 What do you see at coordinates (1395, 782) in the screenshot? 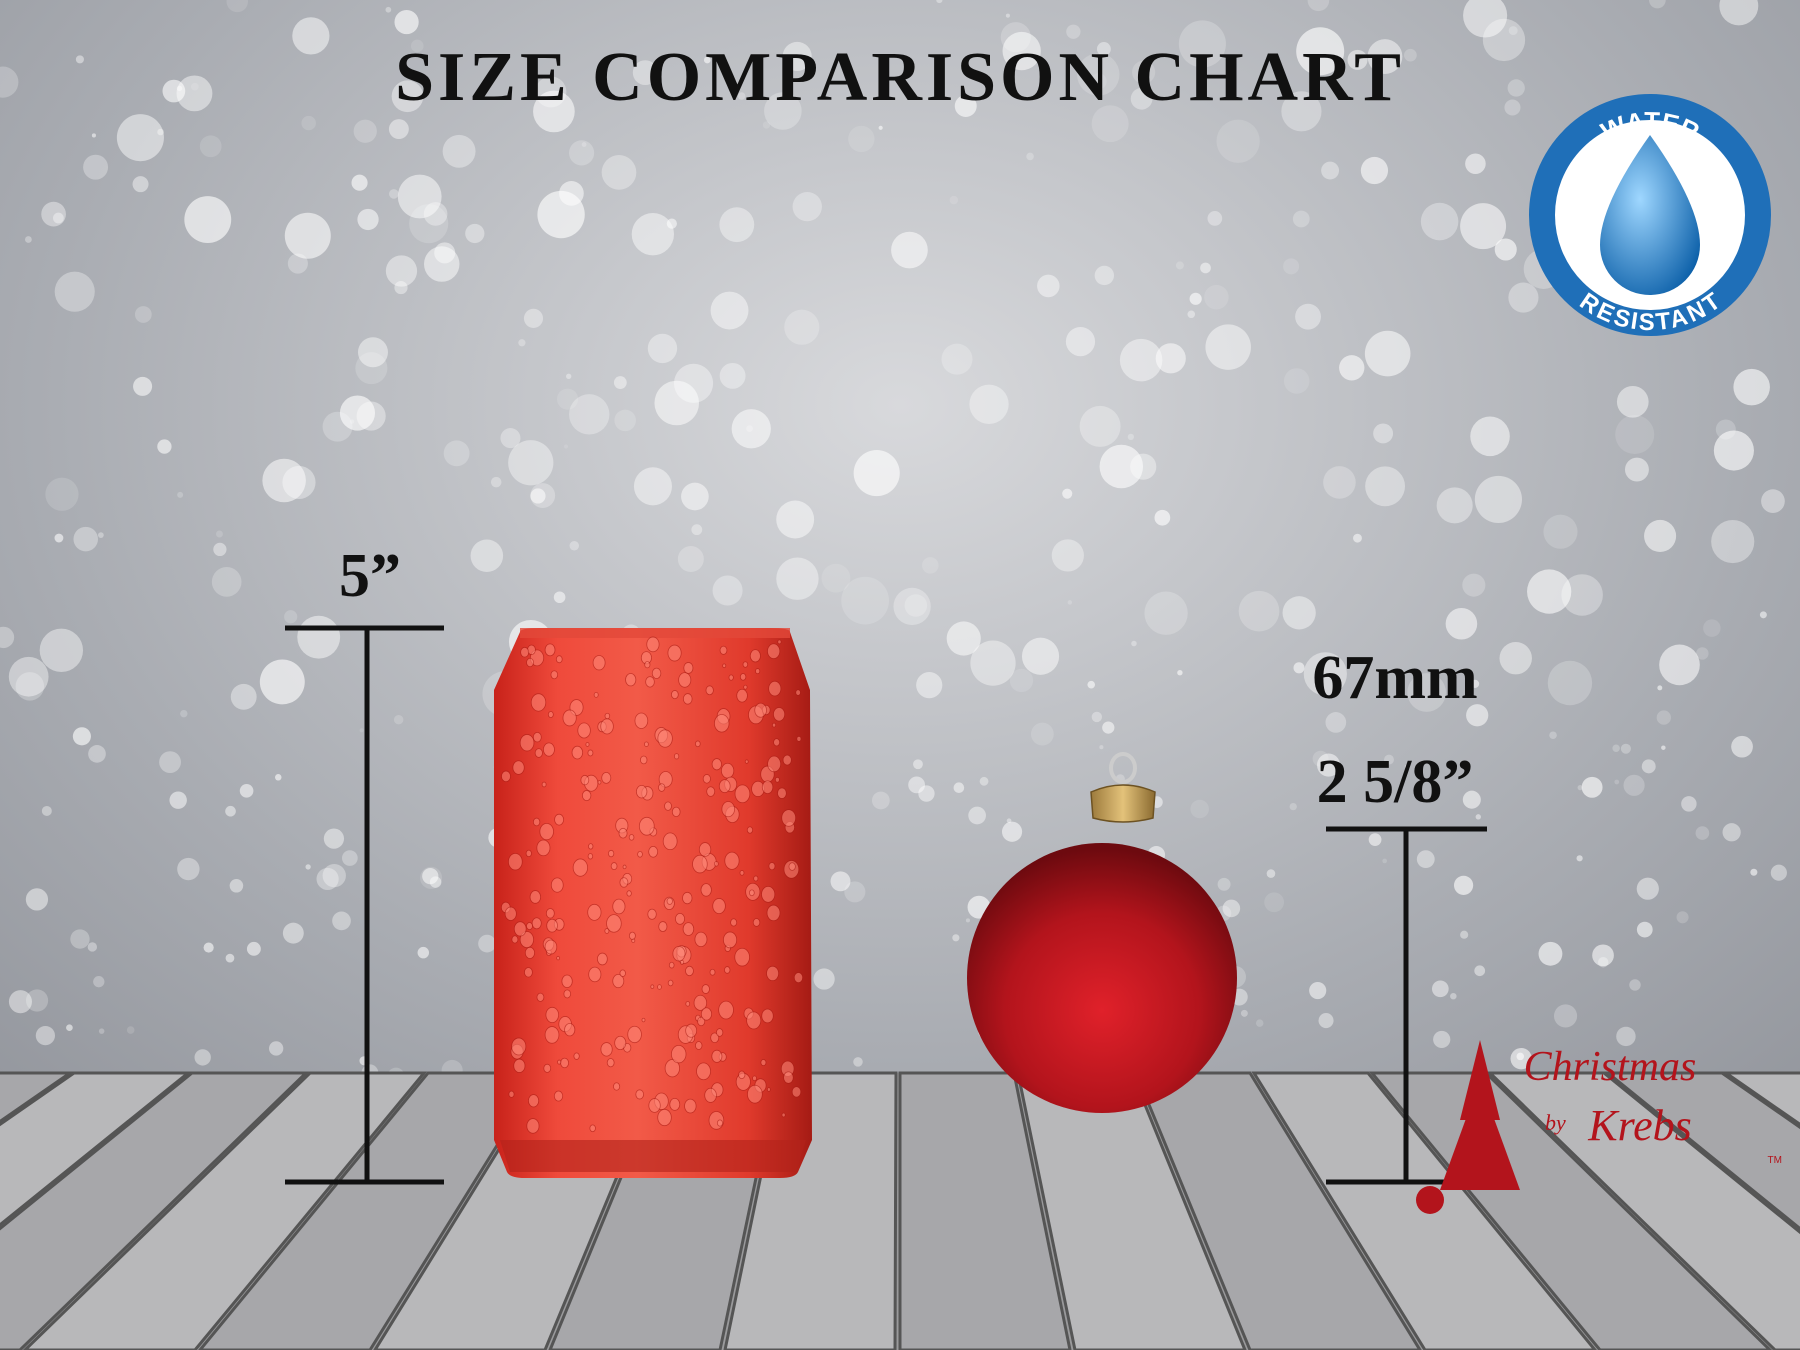
I see `ornament-inch-label: 2 5/8”` at bounding box center [1395, 782].